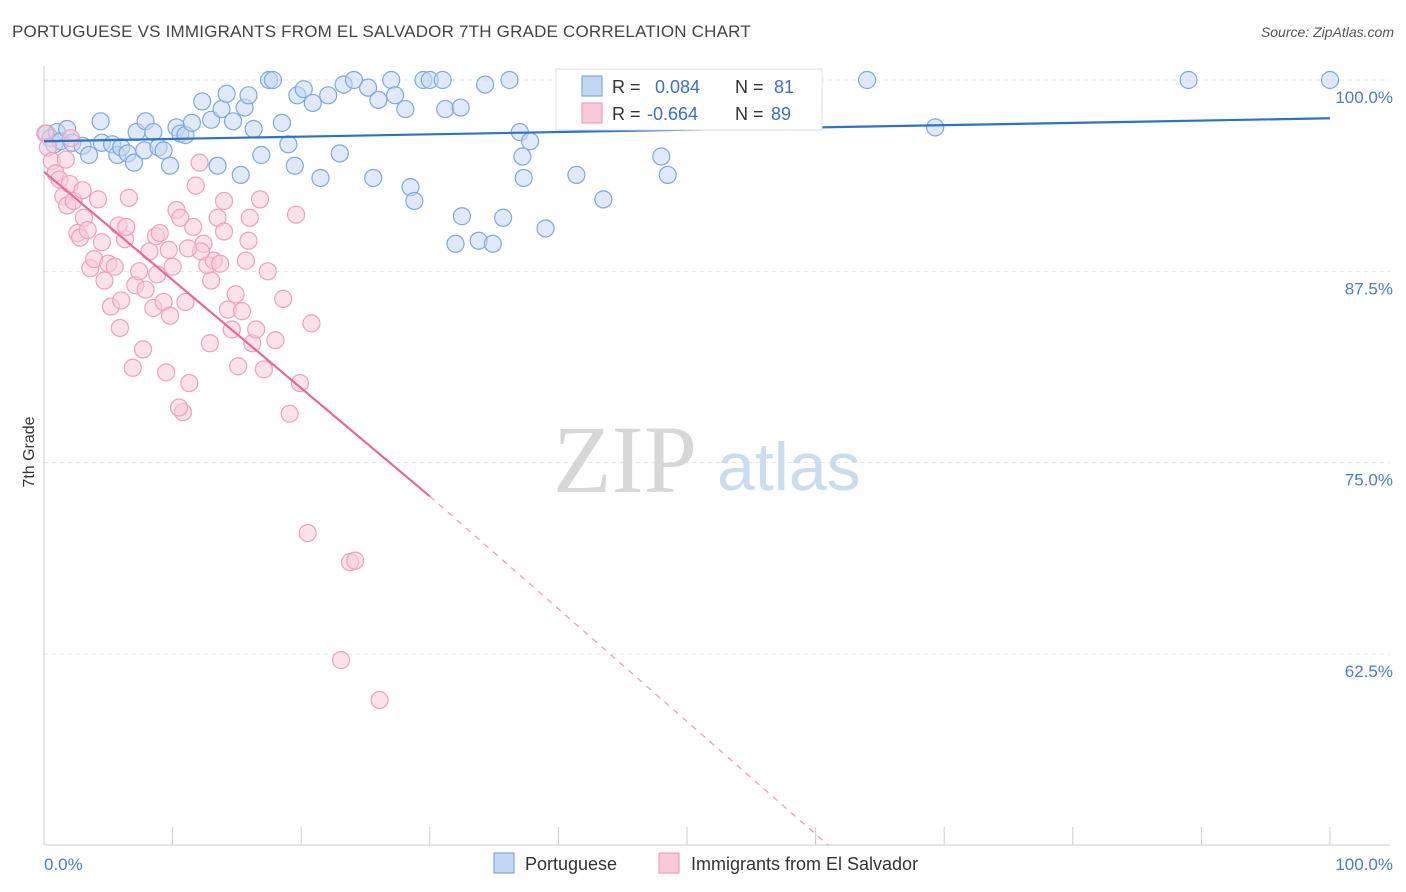 The image size is (1406, 892). What do you see at coordinates (705, 863) in the screenshot?
I see `bottom-legend: Portuguese Immigrants from El Salvador` at bounding box center [705, 863].